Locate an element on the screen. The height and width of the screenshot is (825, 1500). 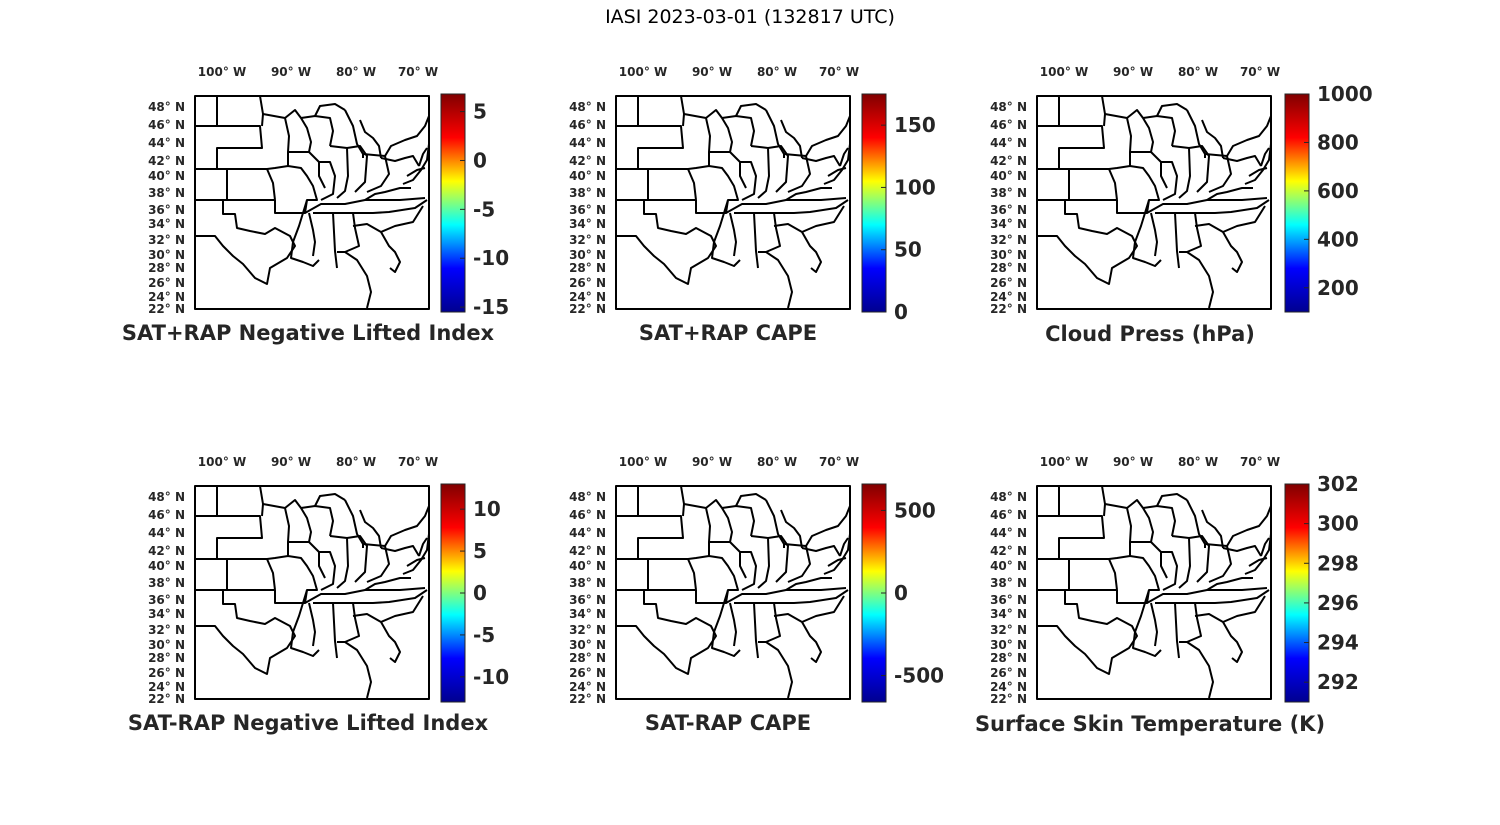
colorbar-tick-label: 600 is located at coordinates (1338, 191).